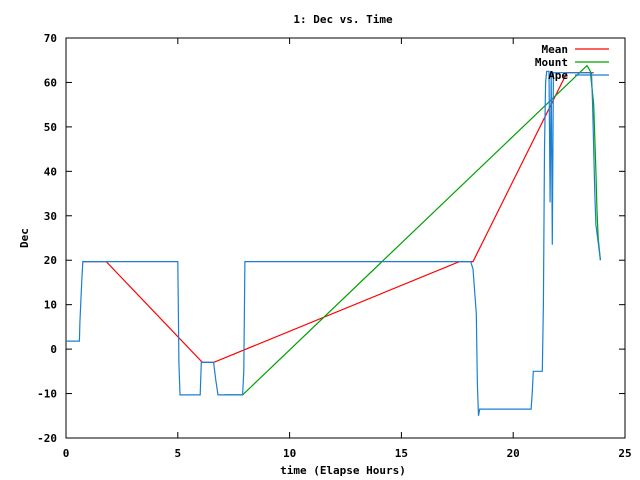 Image resolution: width=640 pixels, height=480 pixels. I want to click on y-axis-label: Dec, so click(24, 238).